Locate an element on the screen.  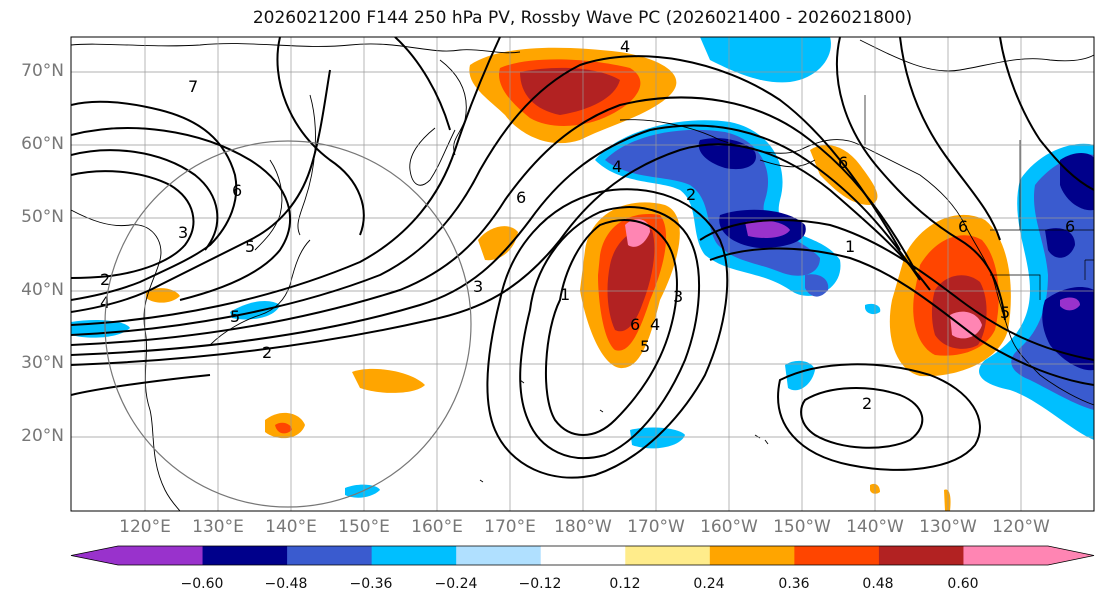
lat-label-60n: 60°N is located at coordinates (42, 144).